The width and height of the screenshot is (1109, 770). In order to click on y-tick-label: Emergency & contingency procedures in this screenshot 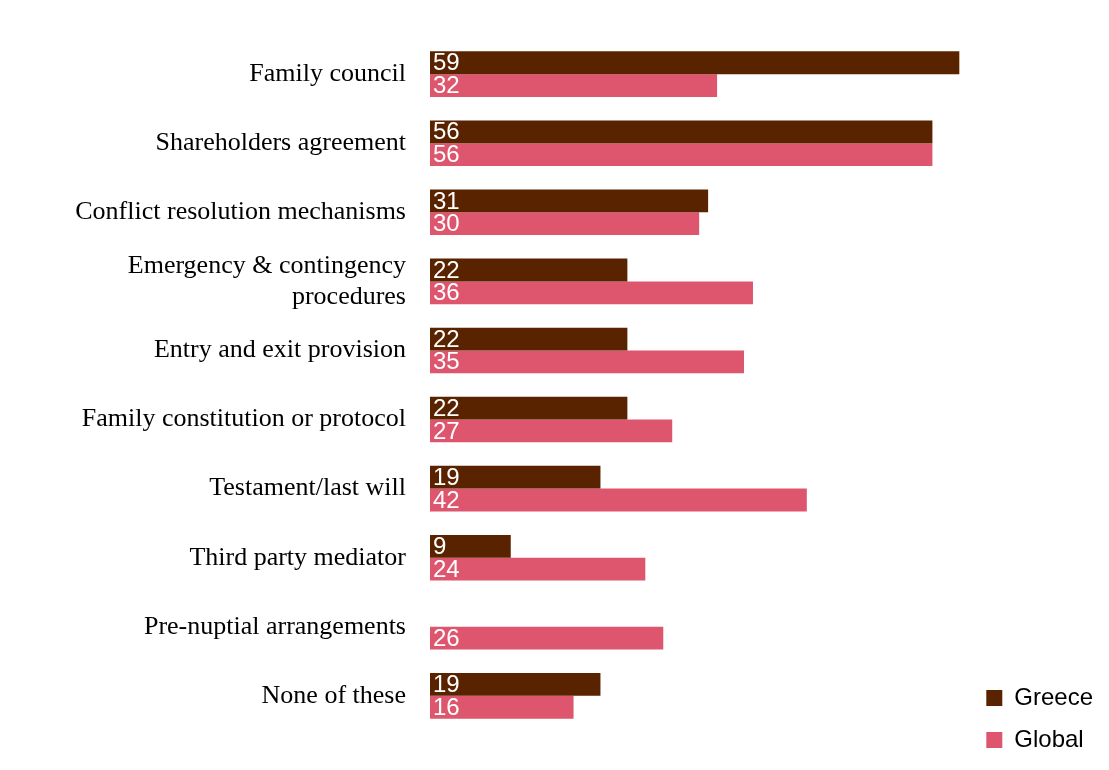, I will do `click(266, 279)`.